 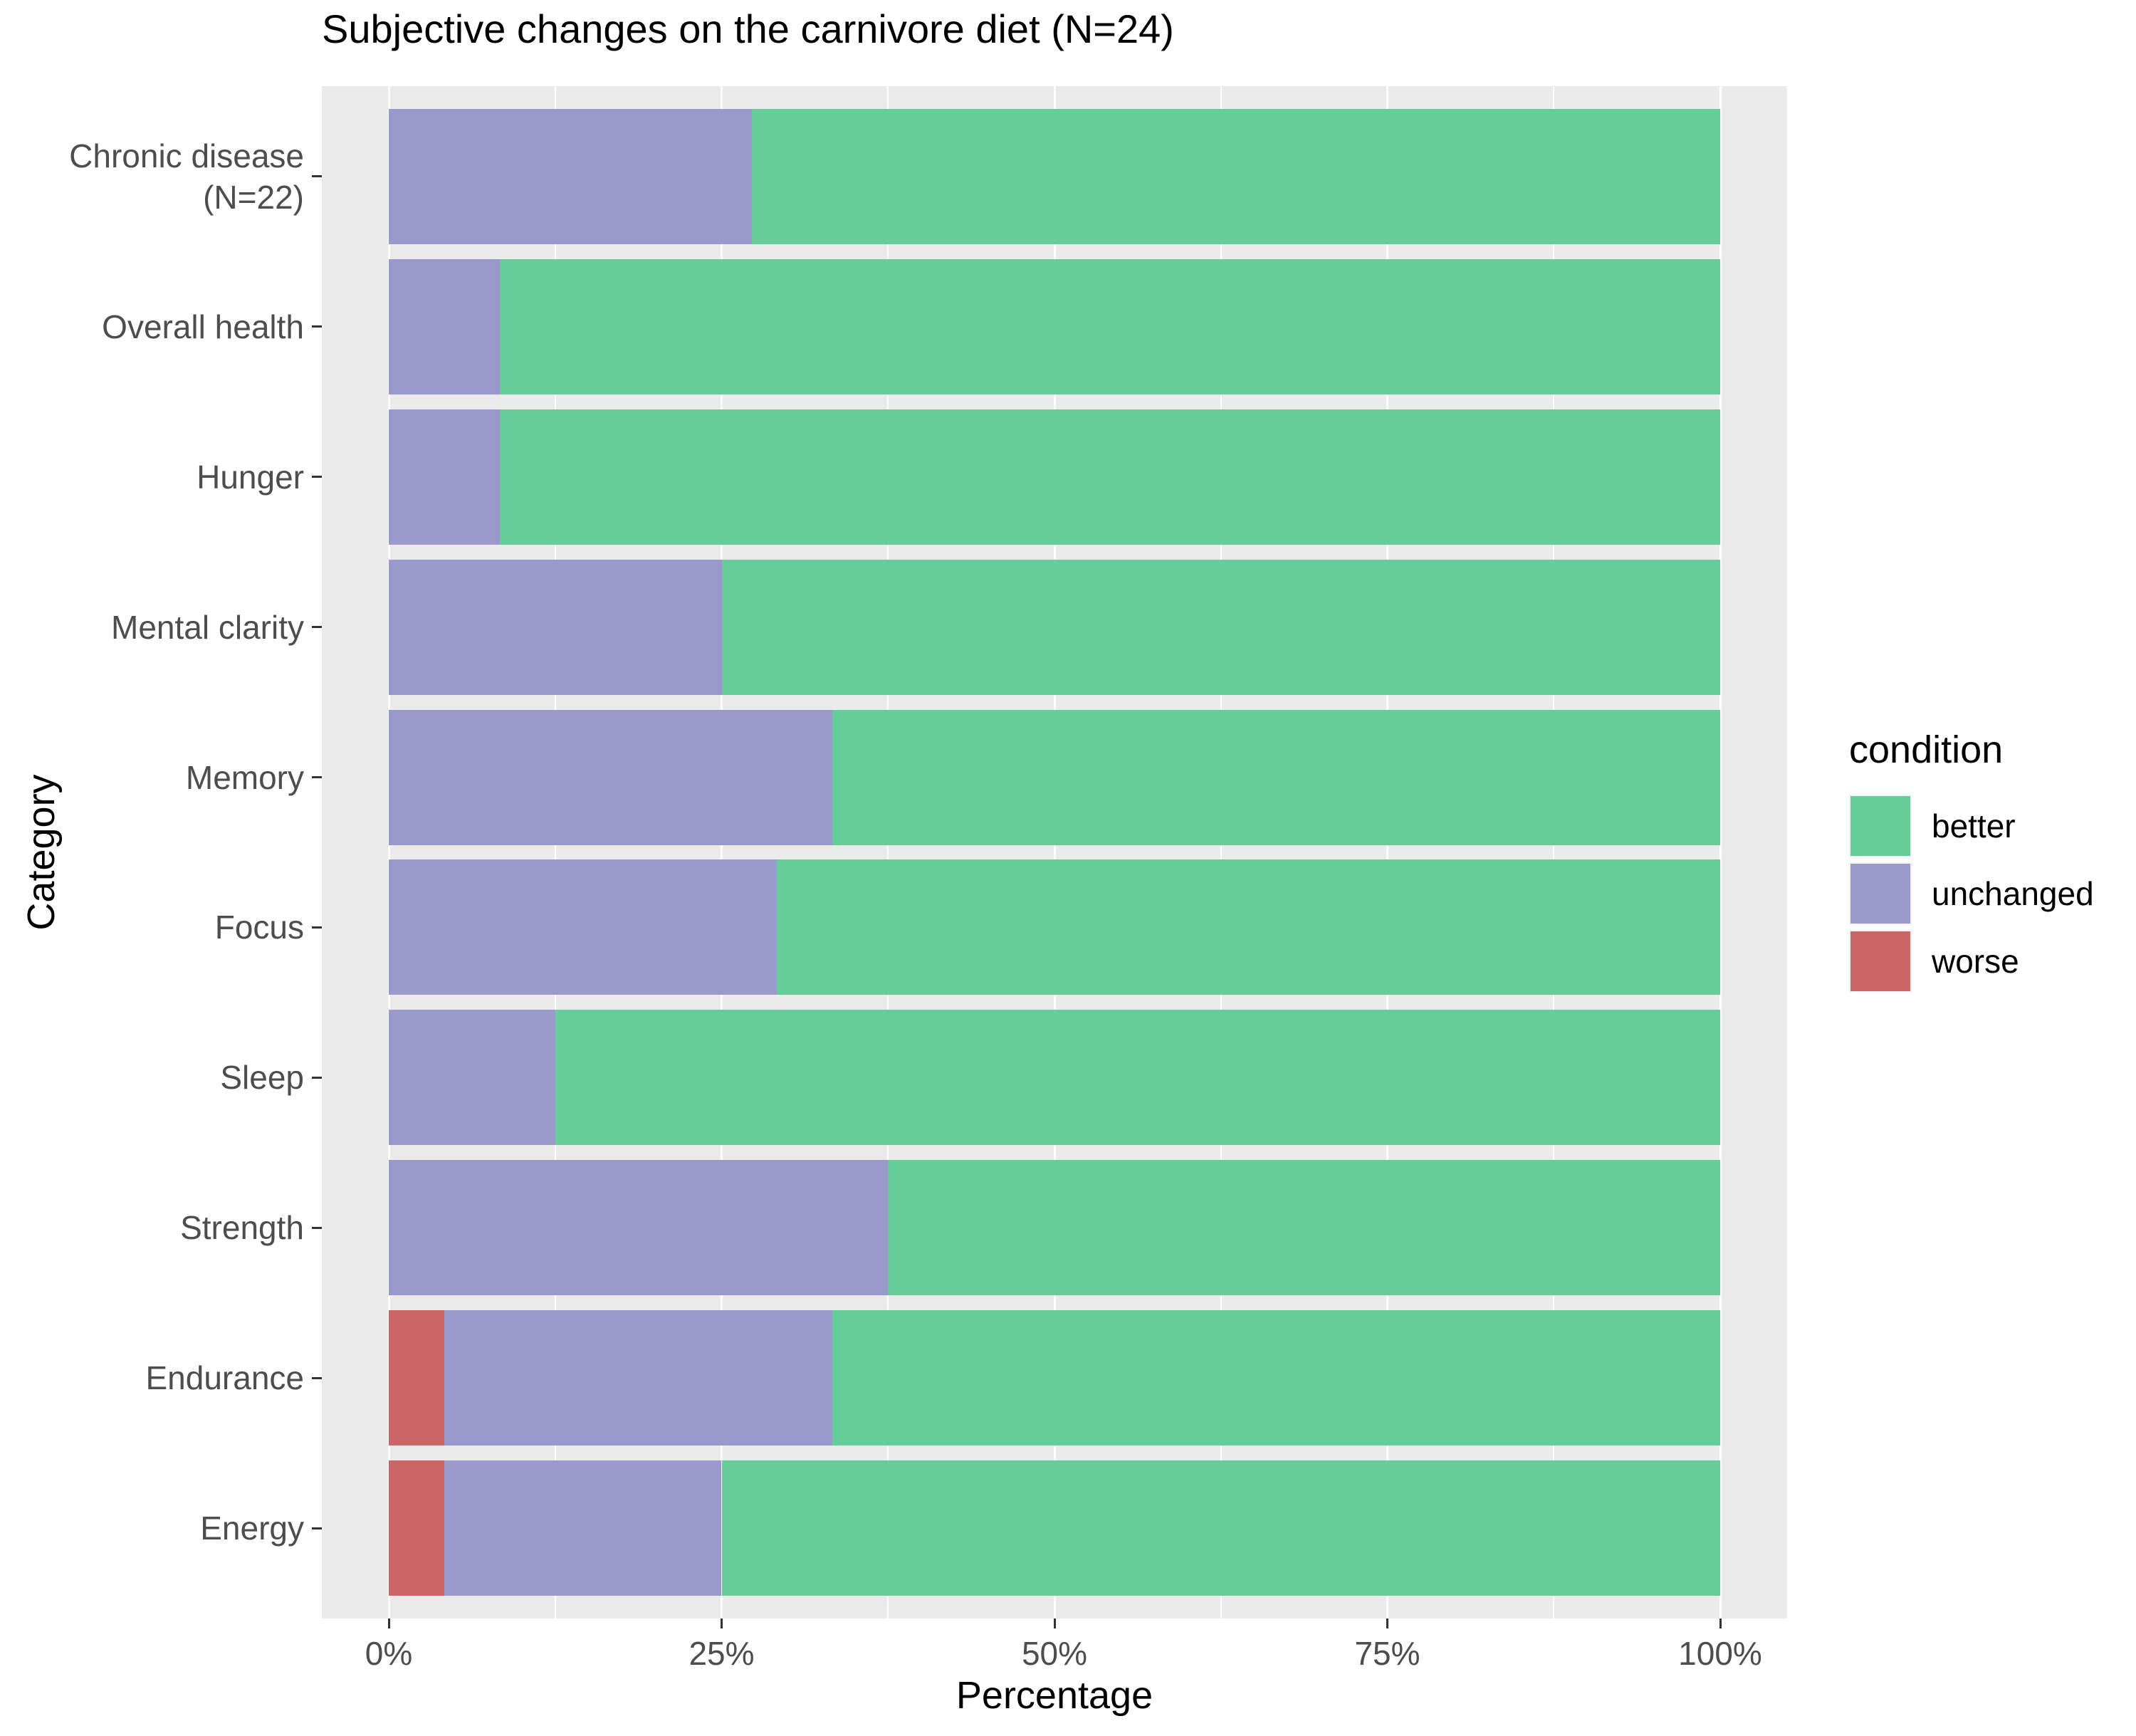 I want to click on x-tick-label: 25%, so click(x=722, y=1654).